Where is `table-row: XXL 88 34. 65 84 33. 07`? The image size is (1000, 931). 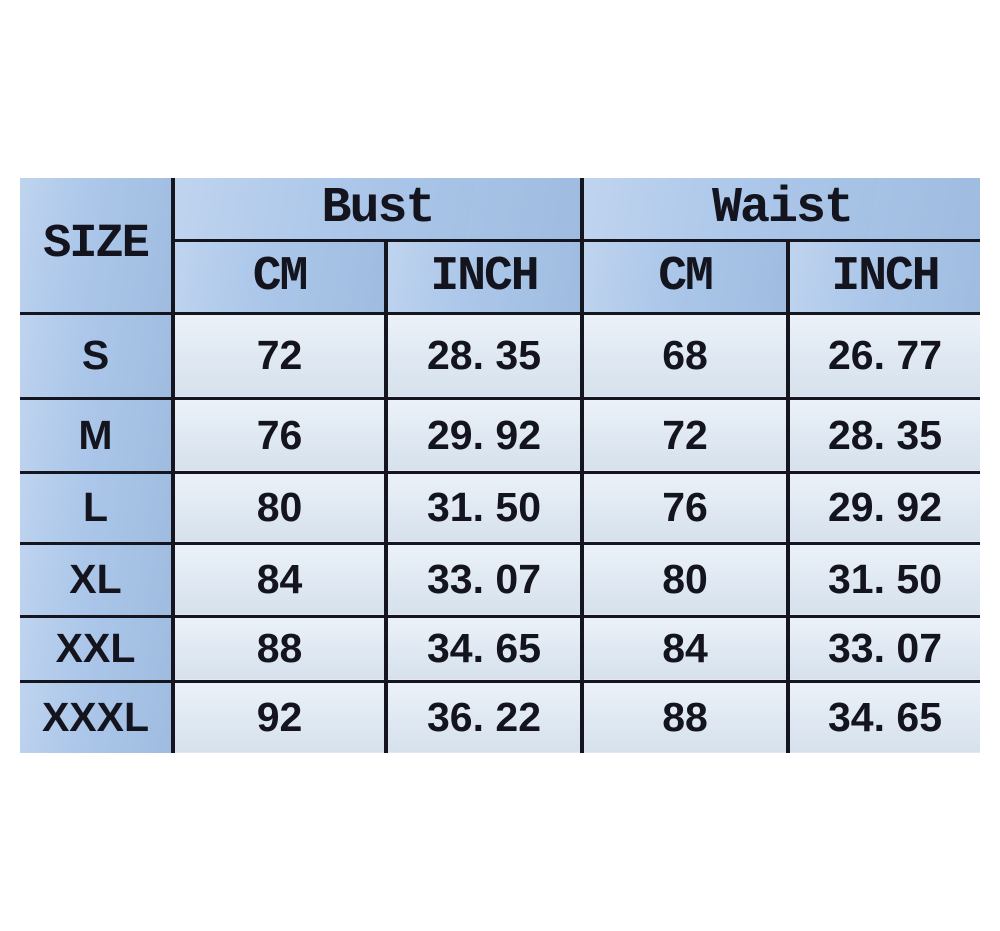
table-row: XXL 88 34. 65 84 33. 07 is located at coordinates (500, 648).